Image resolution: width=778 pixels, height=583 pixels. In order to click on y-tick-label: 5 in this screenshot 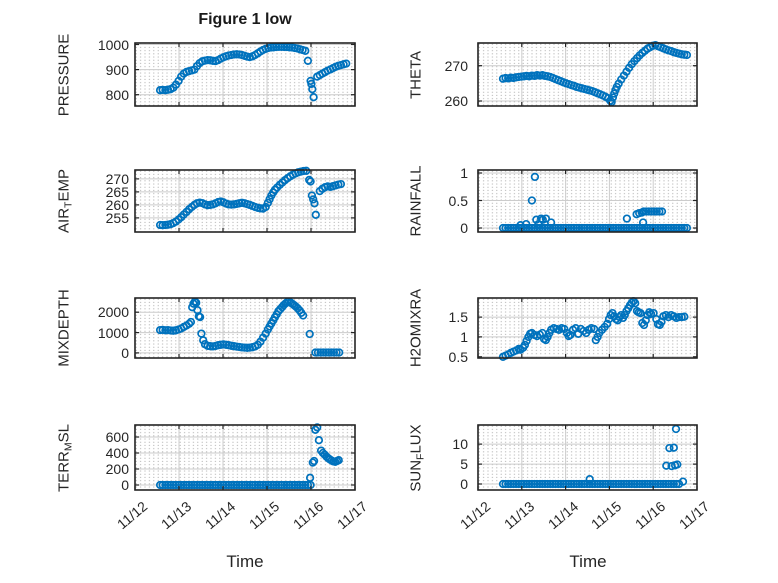, I will do `click(464, 464)`.